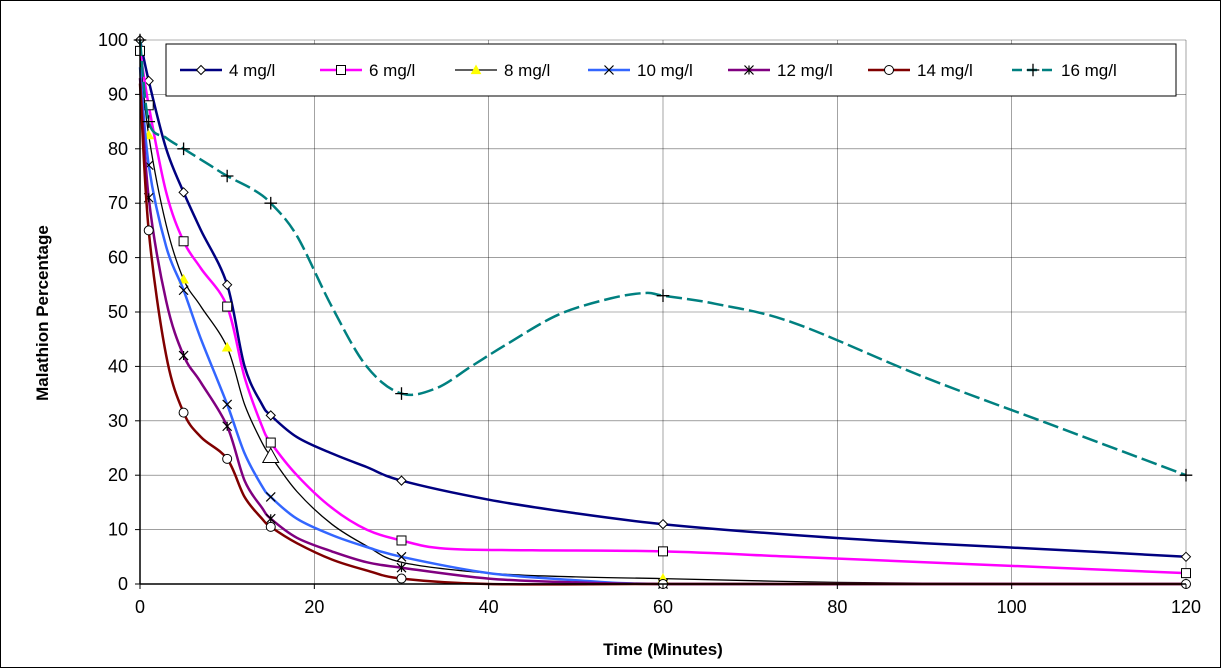 The width and height of the screenshot is (1221, 668). I want to click on legend-item: 8 mg/l, so click(502, 70).